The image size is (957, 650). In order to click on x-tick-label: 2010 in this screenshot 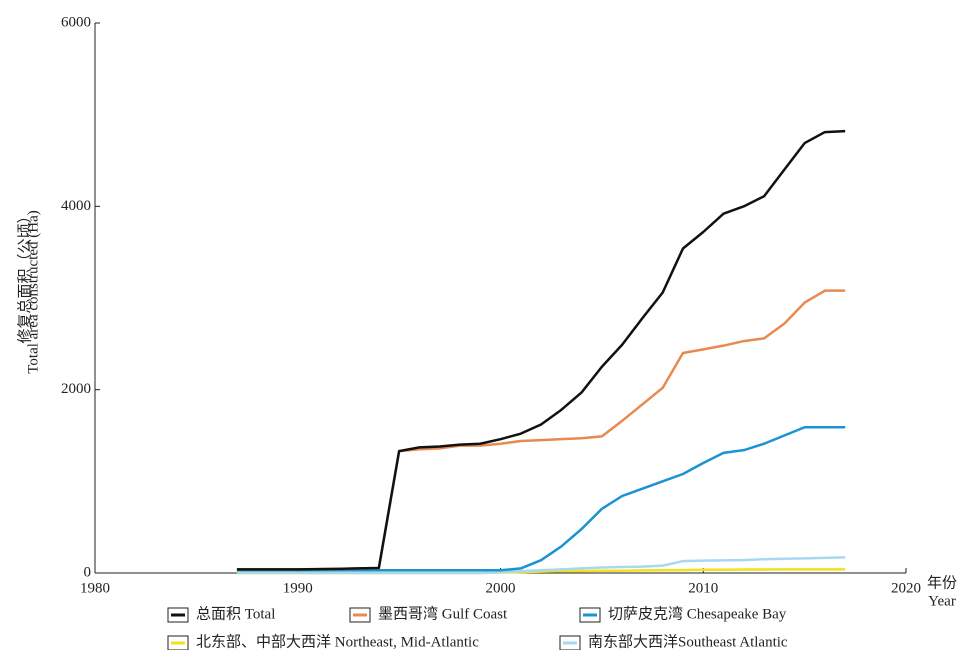, I will do `click(703, 588)`.